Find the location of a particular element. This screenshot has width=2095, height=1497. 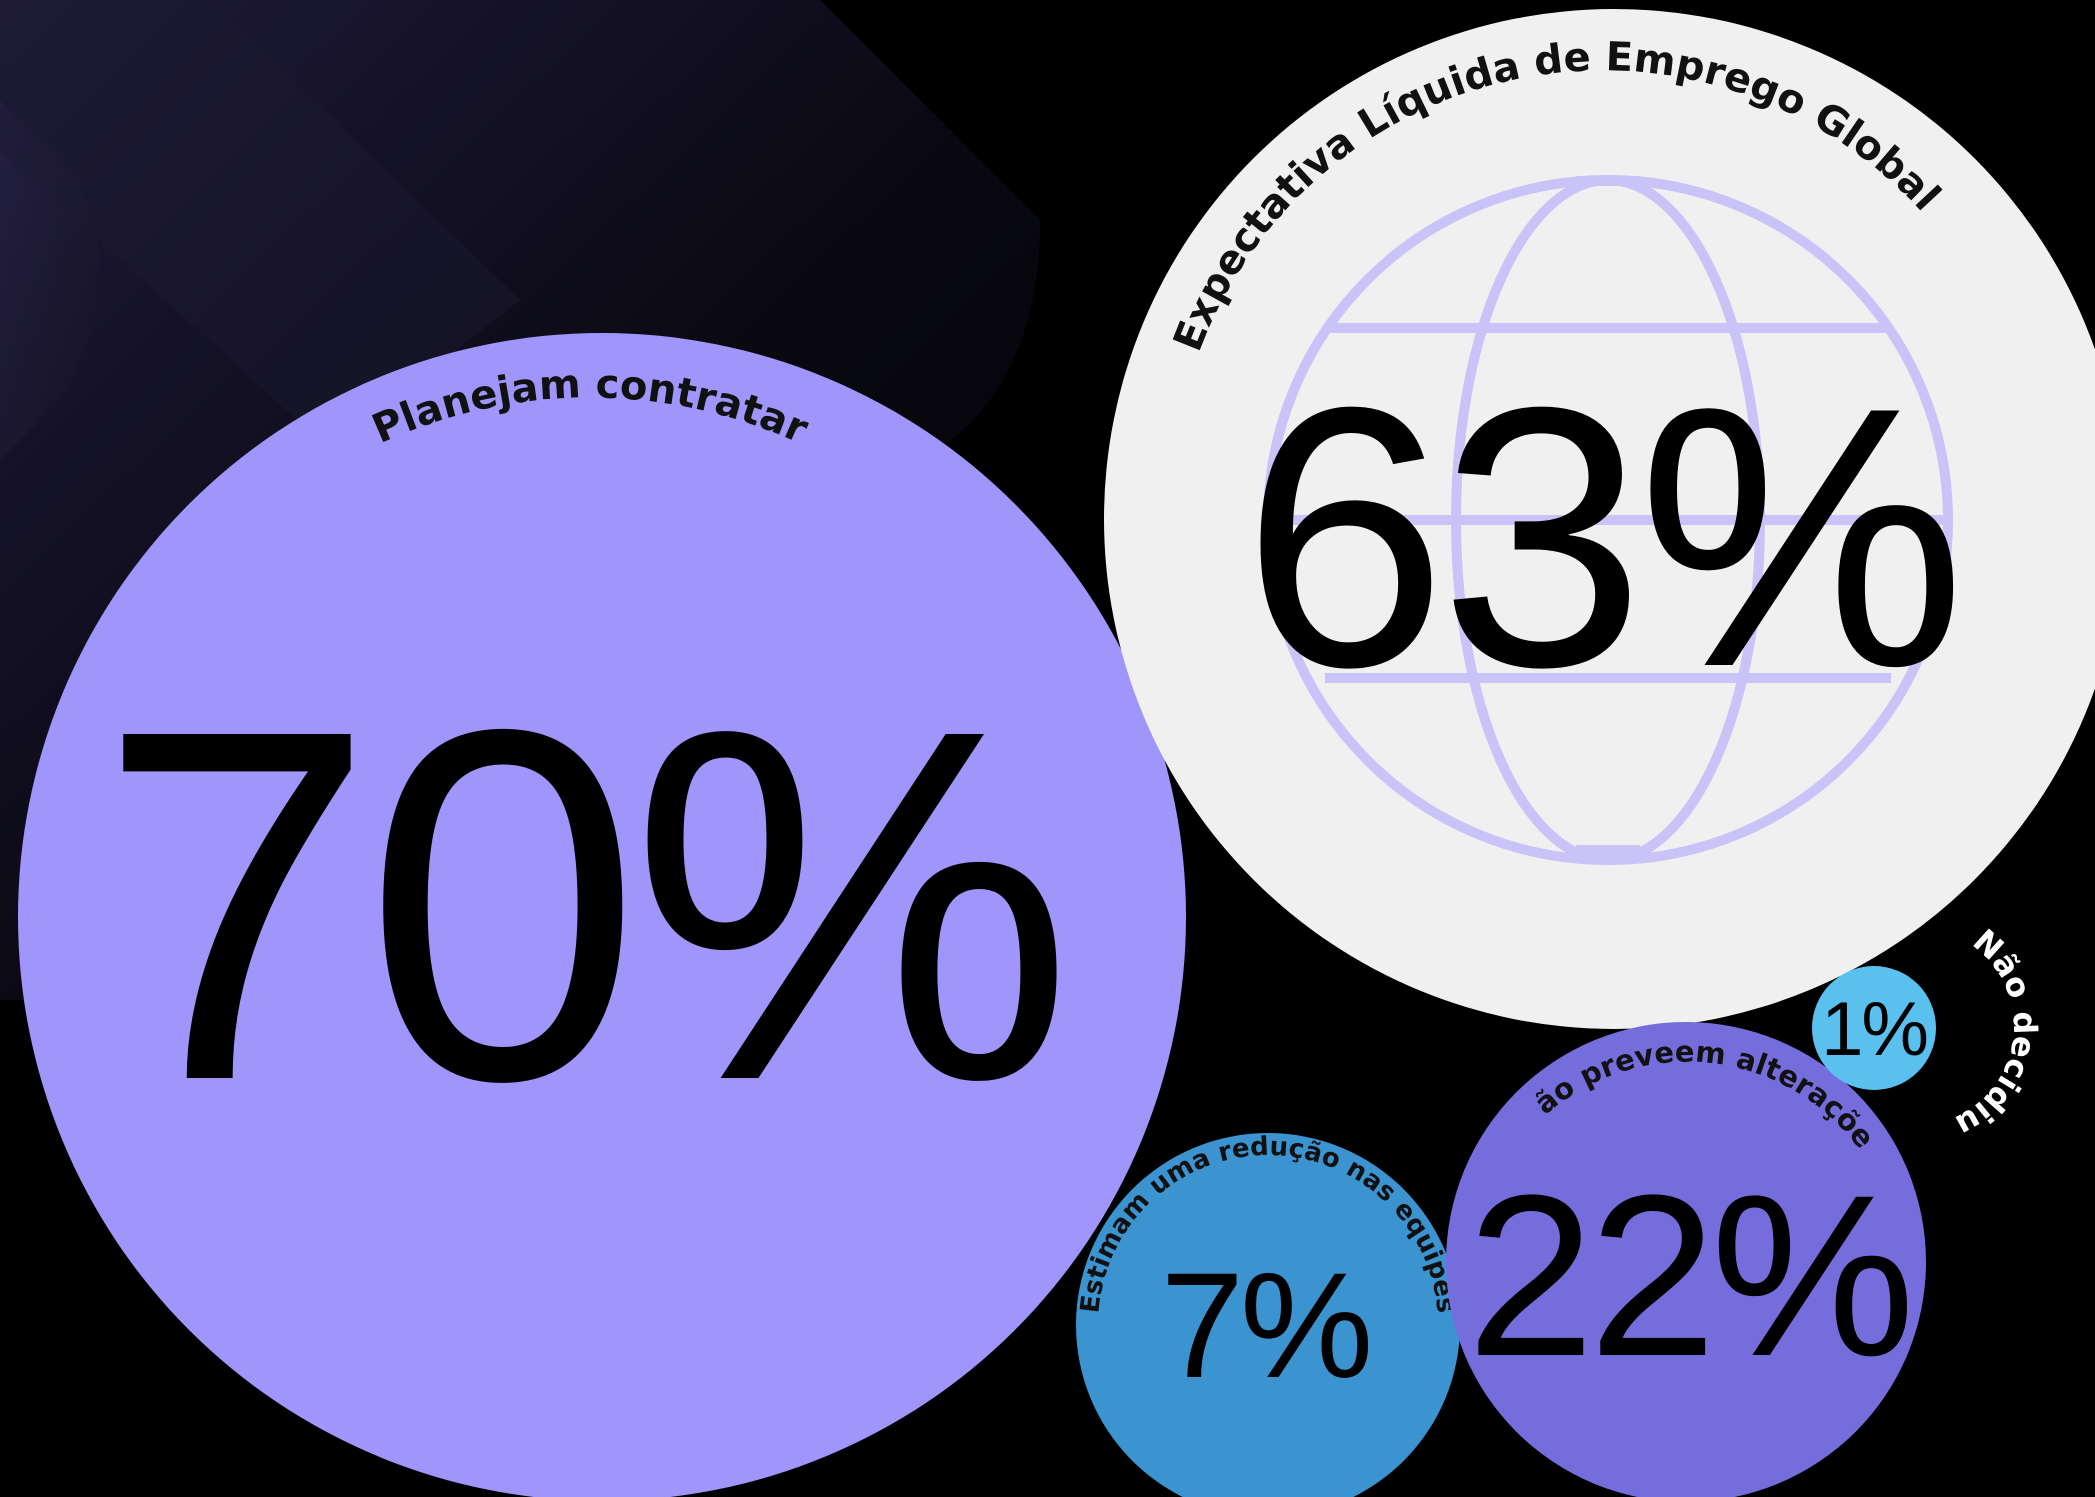

bubble-no-change-value: 22% is located at coordinates (1688, 1275).